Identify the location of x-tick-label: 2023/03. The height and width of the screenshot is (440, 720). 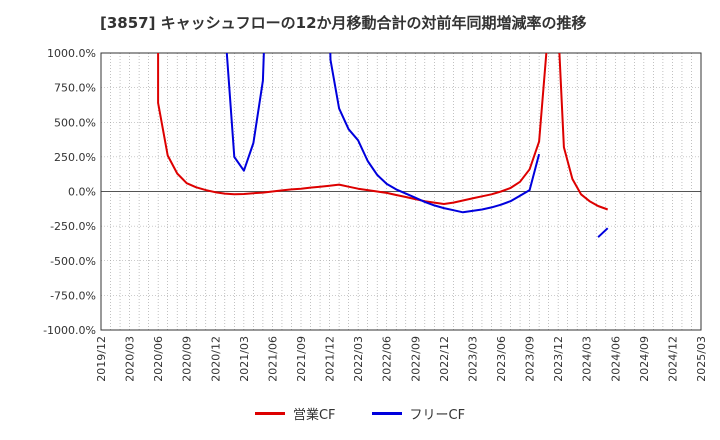
(472, 359).